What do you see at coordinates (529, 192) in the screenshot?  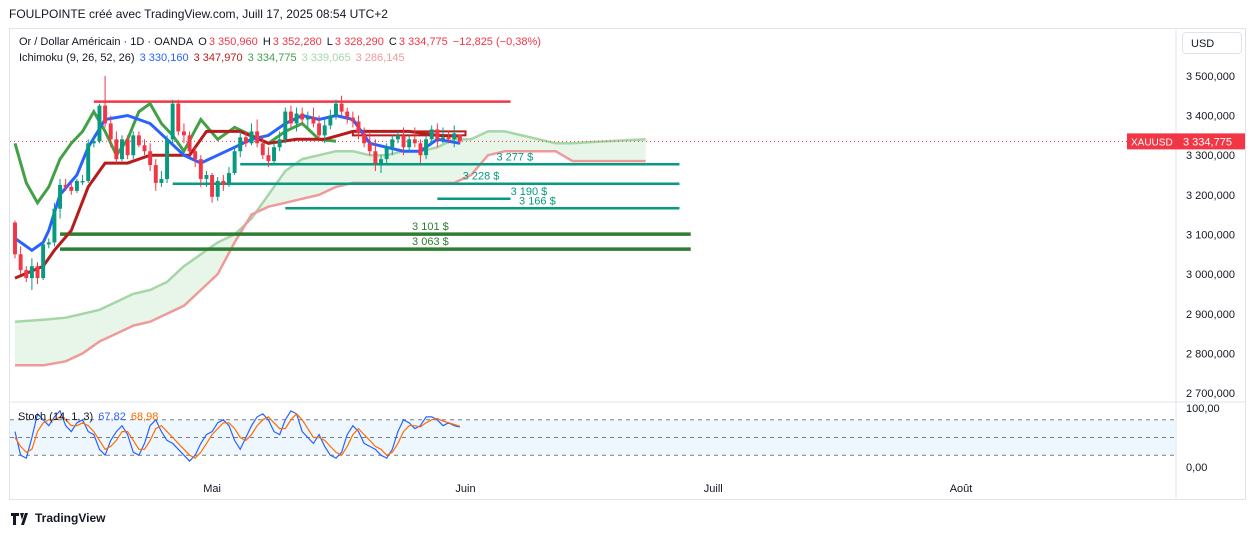 I see `level-label: 3 190 $` at bounding box center [529, 192].